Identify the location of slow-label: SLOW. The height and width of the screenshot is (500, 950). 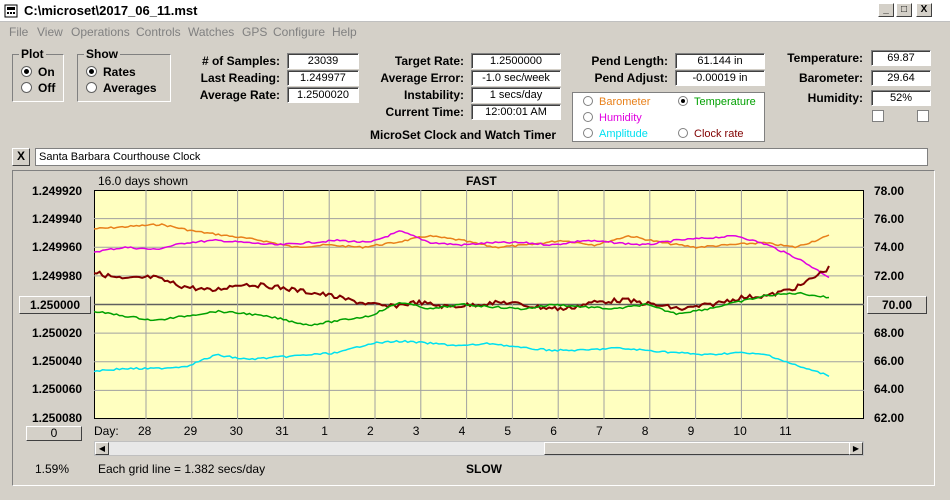
(484, 469).